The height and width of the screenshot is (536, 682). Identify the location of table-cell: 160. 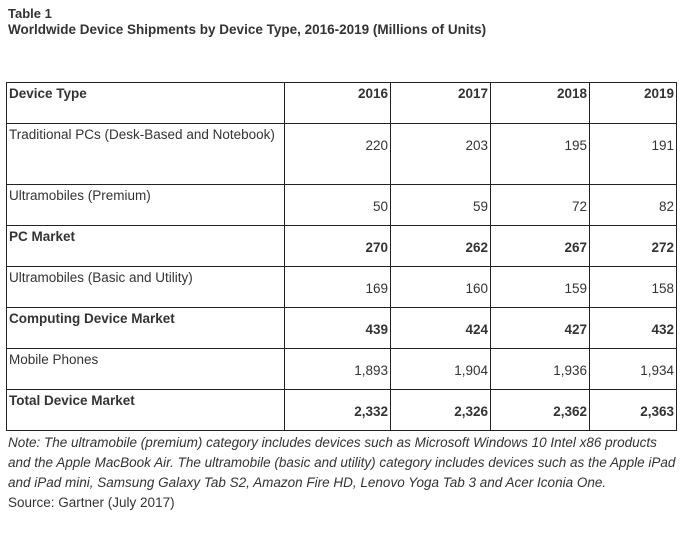
(440, 287).